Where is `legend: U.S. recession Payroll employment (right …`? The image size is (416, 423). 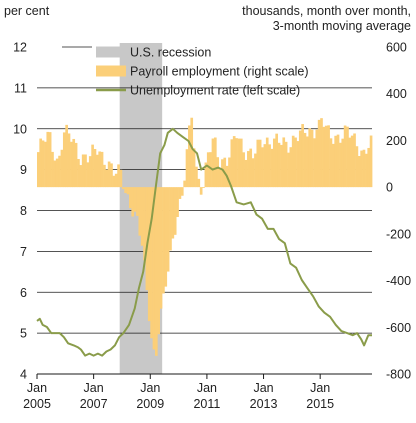
legend: U.S. recession Payroll employment (right … is located at coordinates (202, 72).